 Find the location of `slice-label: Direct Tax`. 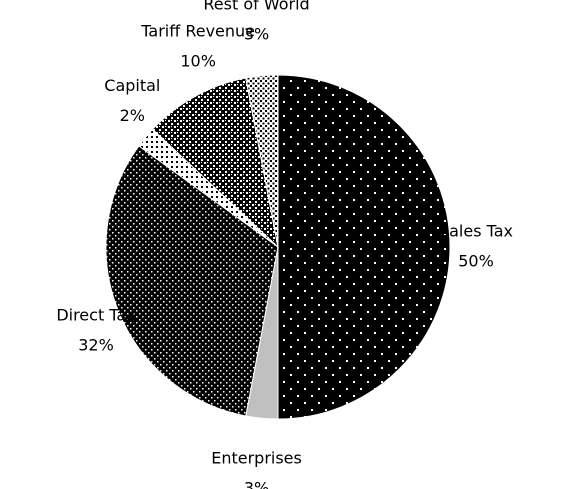

slice-label: Direct Tax is located at coordinates (95, 314).